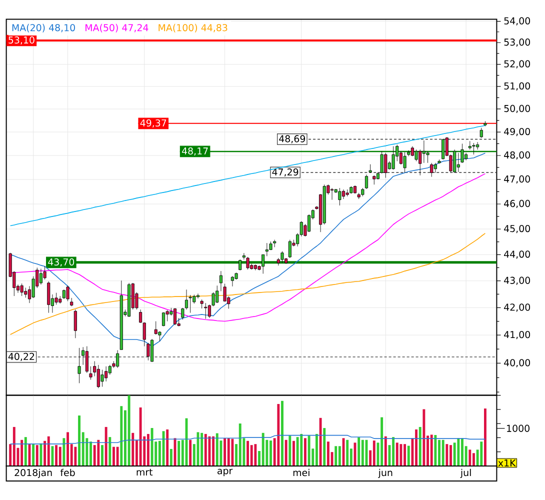  What do you see at coordinates (43, 28) in the screenshot?
I see `text: MA(20) 48,10` at bounding box center [43, 28].